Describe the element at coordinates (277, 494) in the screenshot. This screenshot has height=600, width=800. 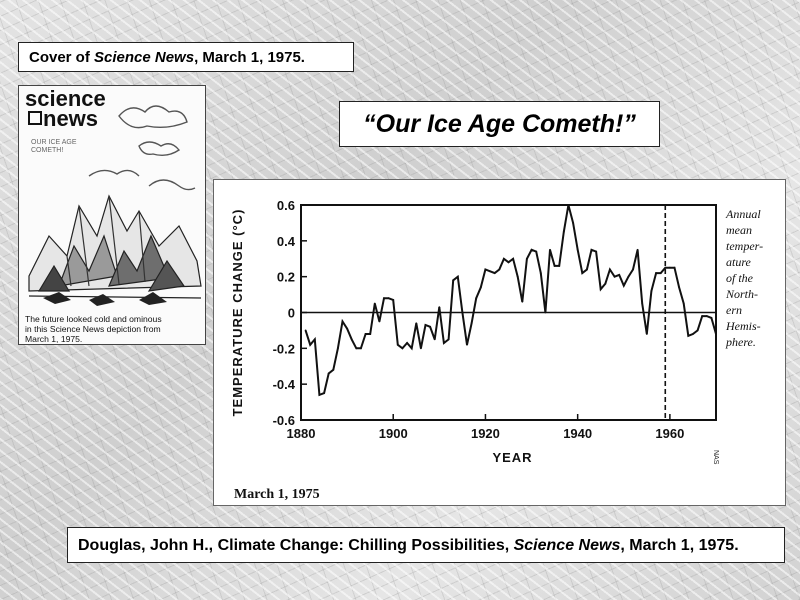
I see `chart-dateline: March 1, 1975` at that location.